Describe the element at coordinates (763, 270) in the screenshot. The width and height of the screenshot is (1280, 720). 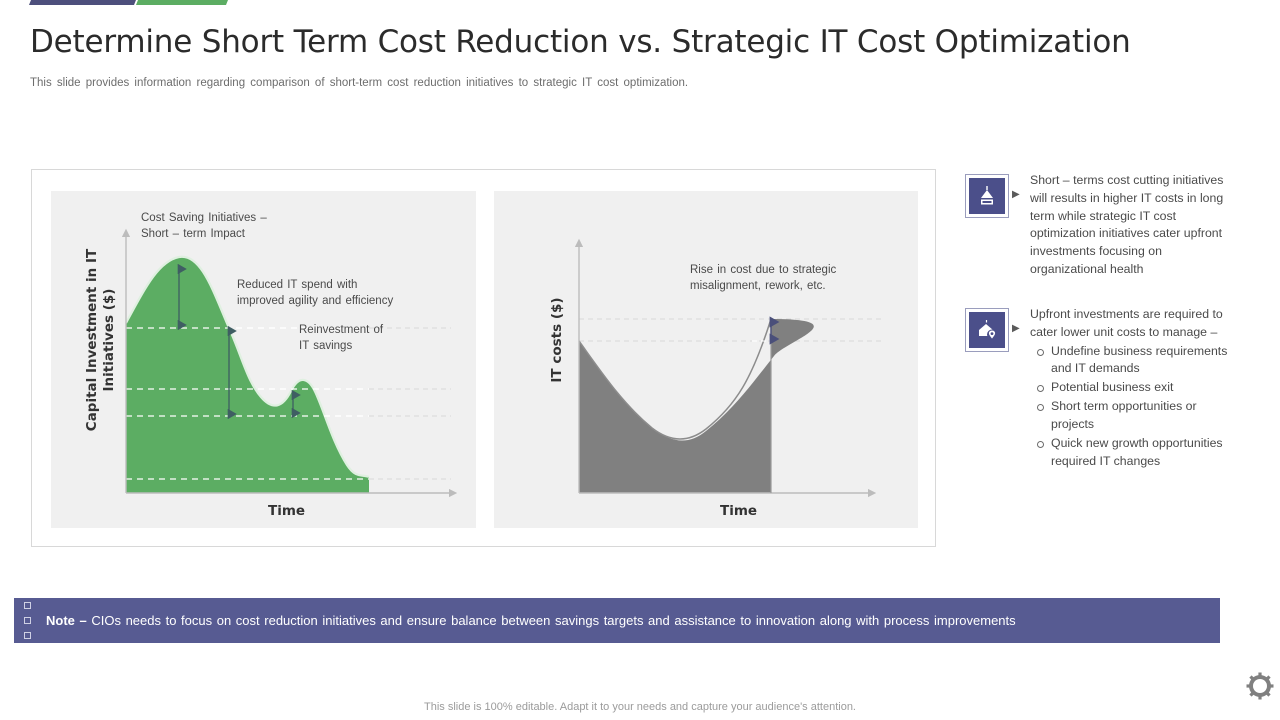
I see `annotation-line: Rise in cost due to strategic` at that location.